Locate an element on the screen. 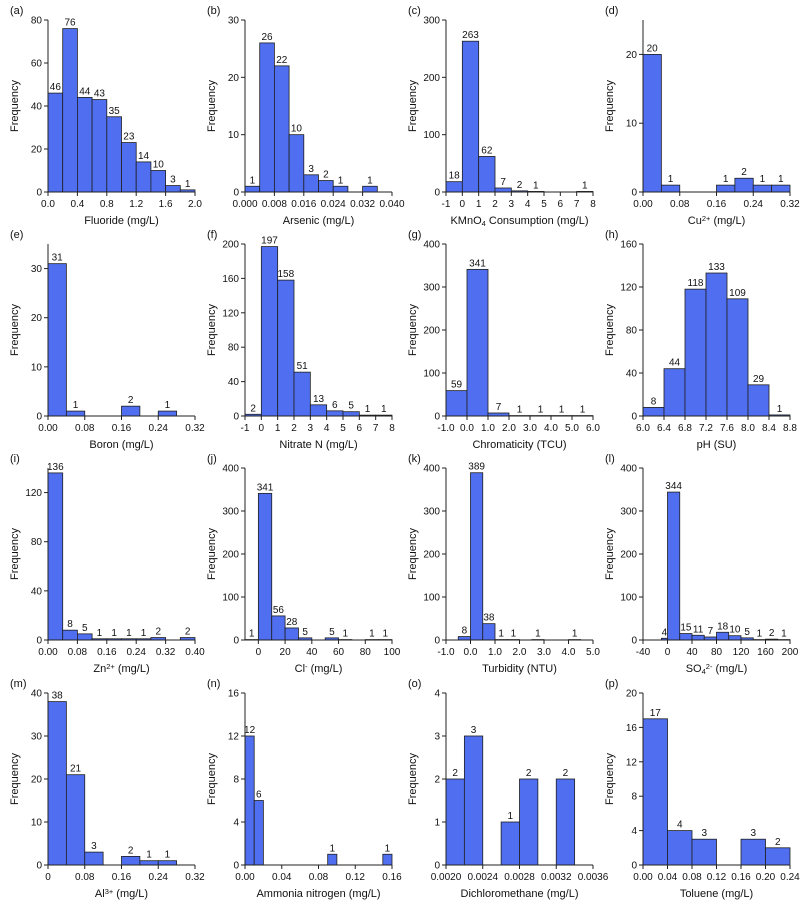  y-tick-label: 1 is located at coordinates (437, 823).